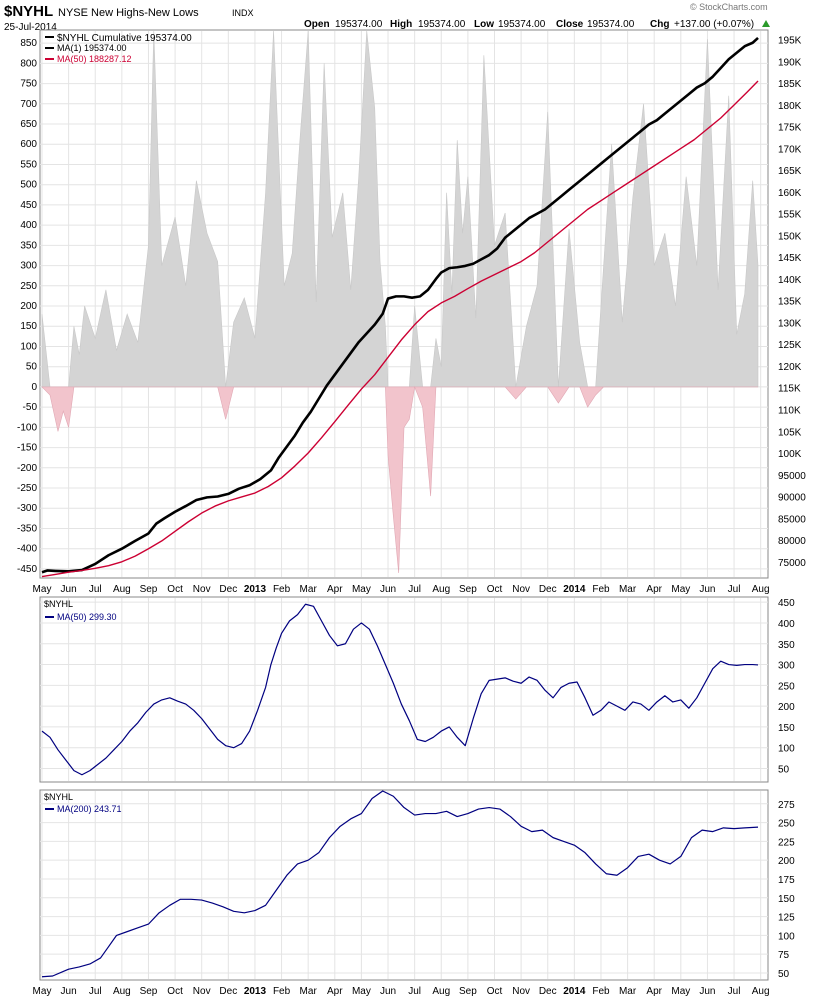  I want to click on open-label: Open, so click(317, 24).